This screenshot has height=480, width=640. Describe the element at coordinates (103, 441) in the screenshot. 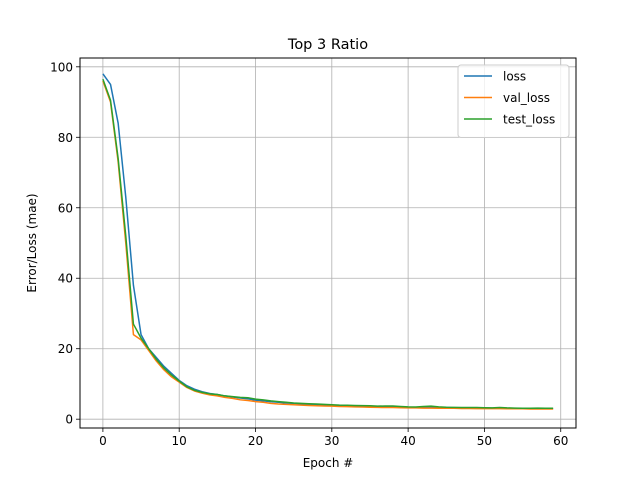

I see `x-tick-label: 0` at that location.